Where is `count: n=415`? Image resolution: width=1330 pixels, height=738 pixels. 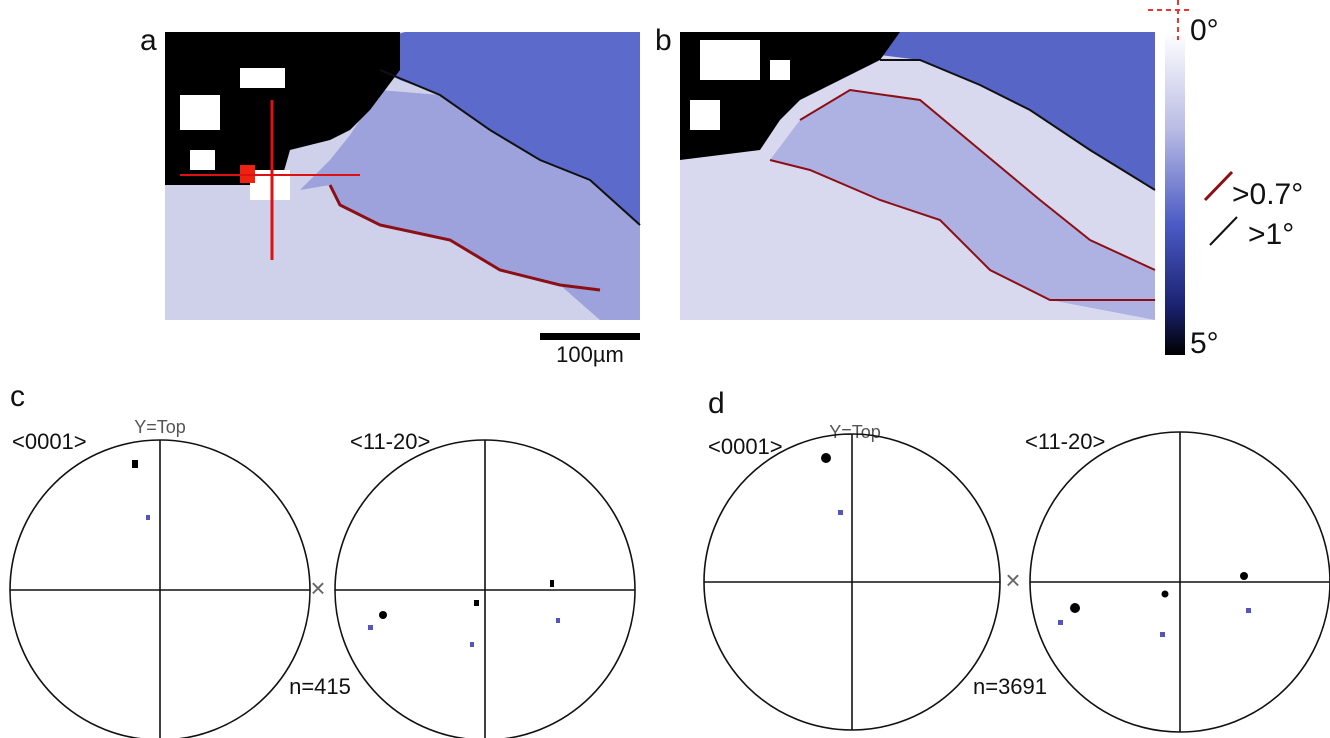 count: n=415 is located at coordinates (320, 686).